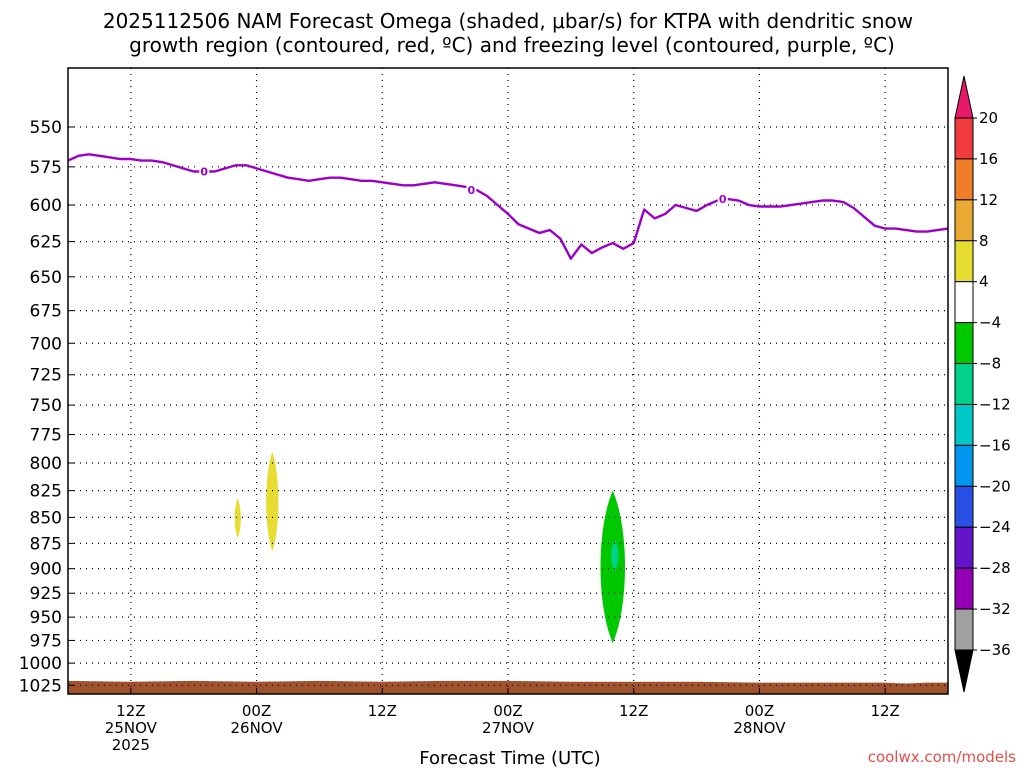 Image resolution: width=1024 pixels, height=768 pixels. What do you see at coordinates (988, 200) in the screenshot?
I see `colorbar-tick-label-2: 12` at bounding box center [988, 200].